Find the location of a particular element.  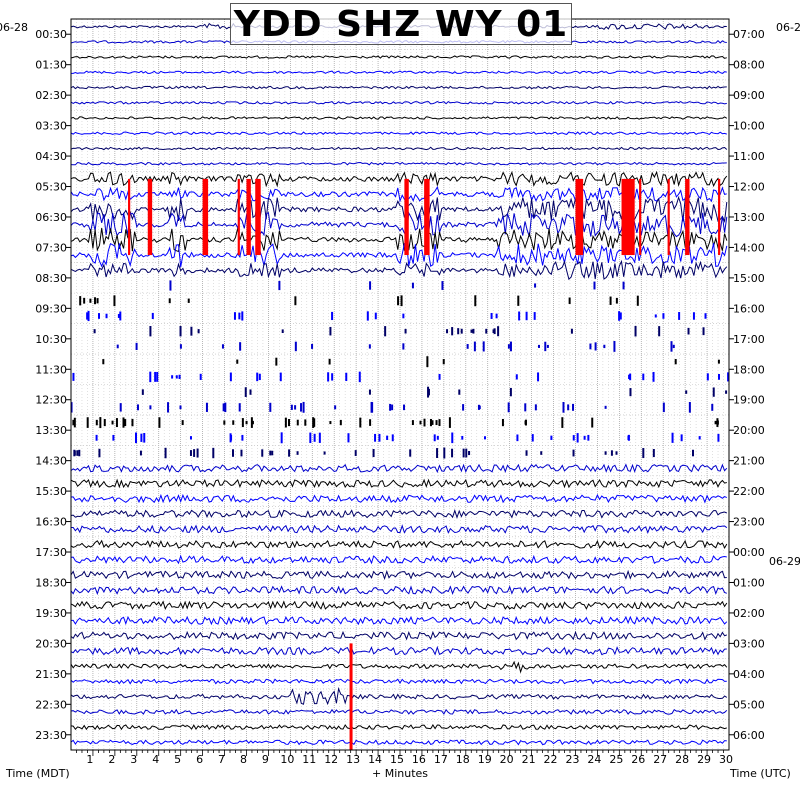

x-tick-label: 1 is located at coordinates (89, 759).